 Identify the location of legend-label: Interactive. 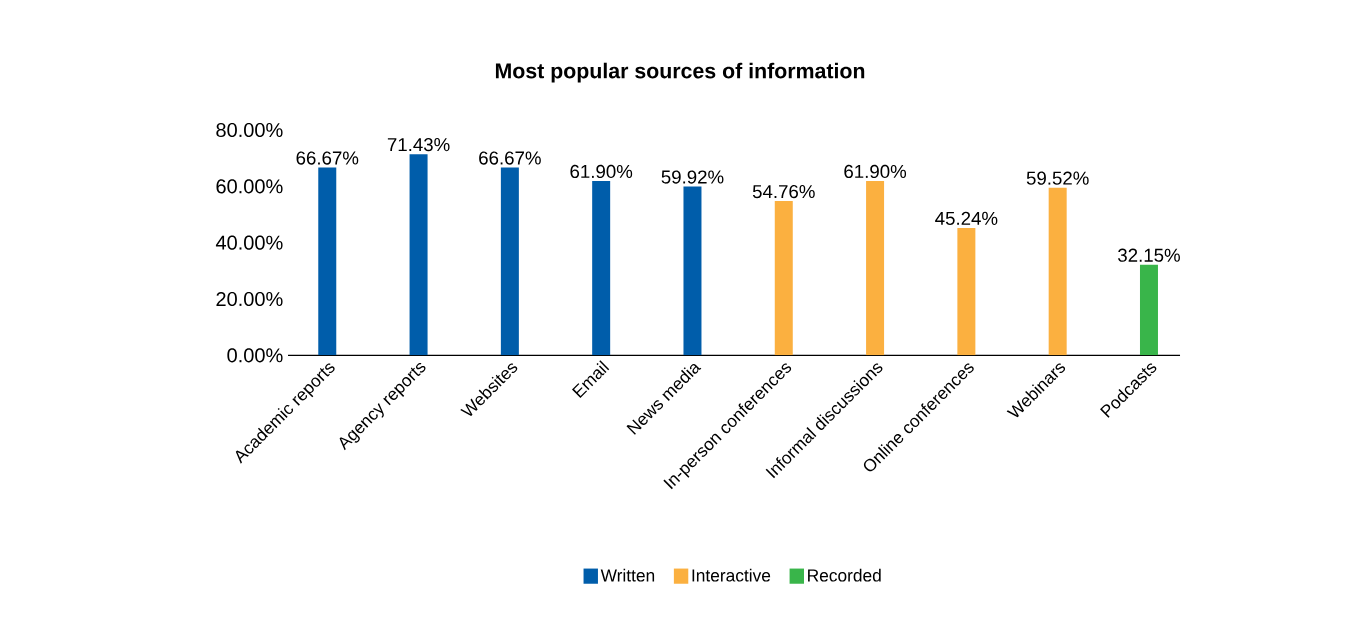
(731, 575).